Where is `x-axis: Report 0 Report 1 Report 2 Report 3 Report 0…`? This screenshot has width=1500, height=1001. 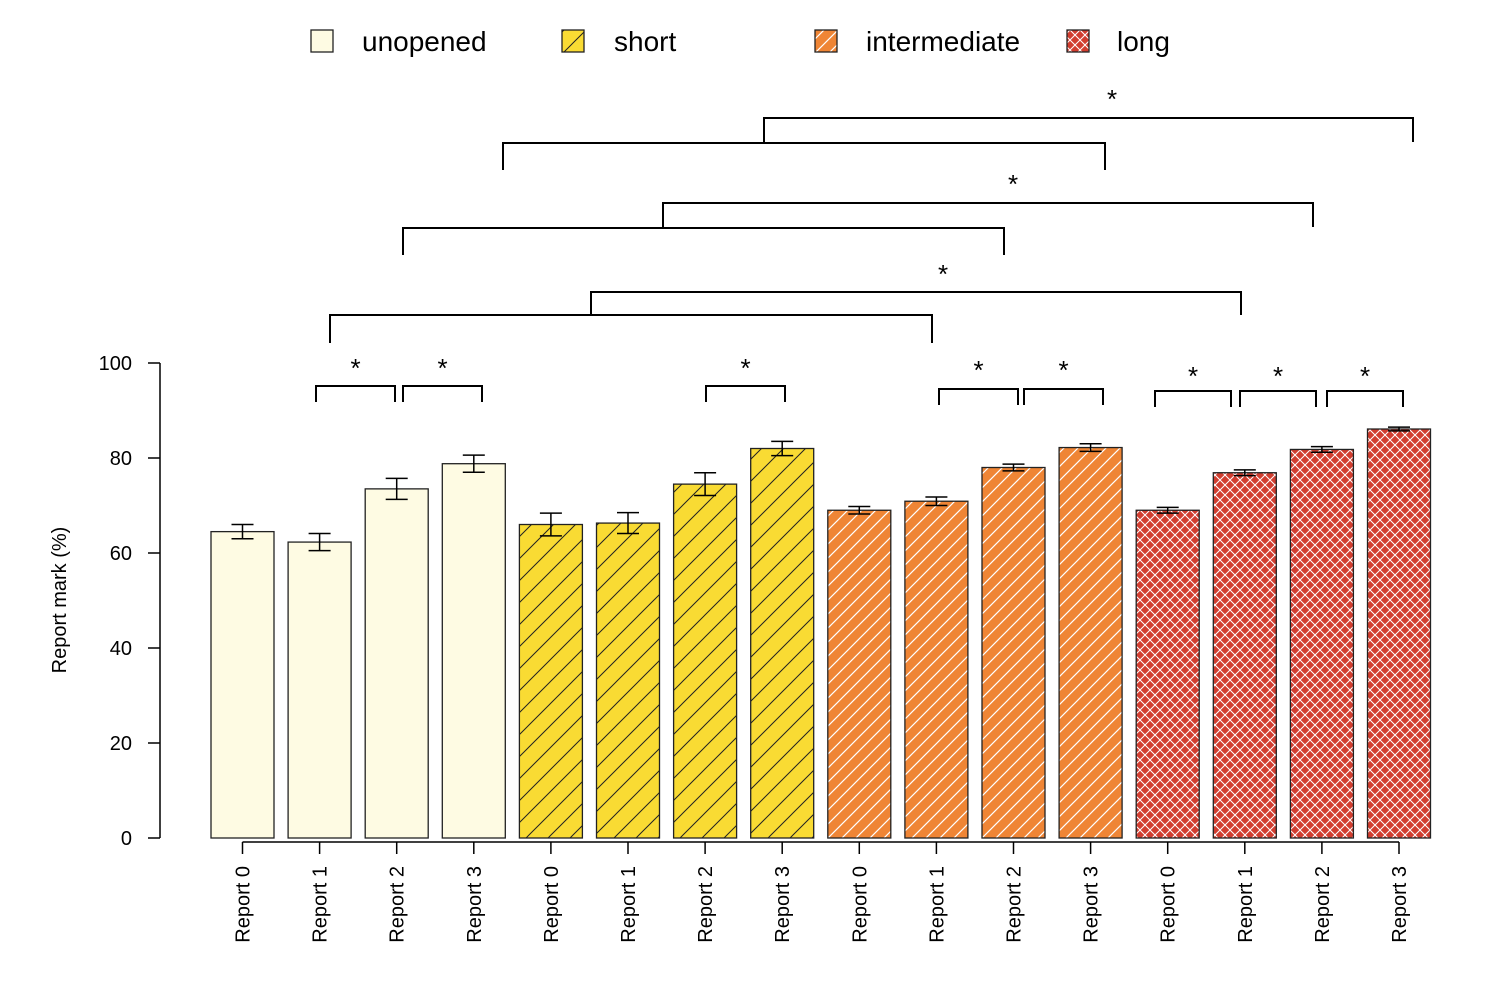 x-axis: Report 0 Report 1 Report 2 Report 3 Report 0… is located at coordinates (822, 892).